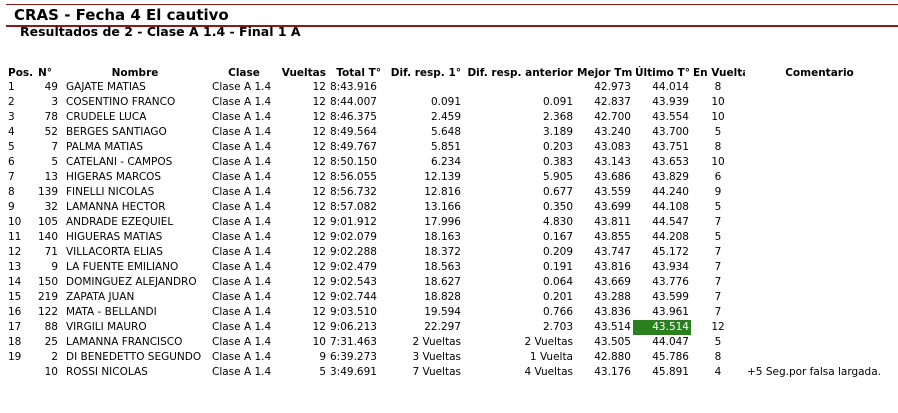  Describe the element at coordinates (670, 237) in the screenshot. I see `cell-last: 44.208` at that location.